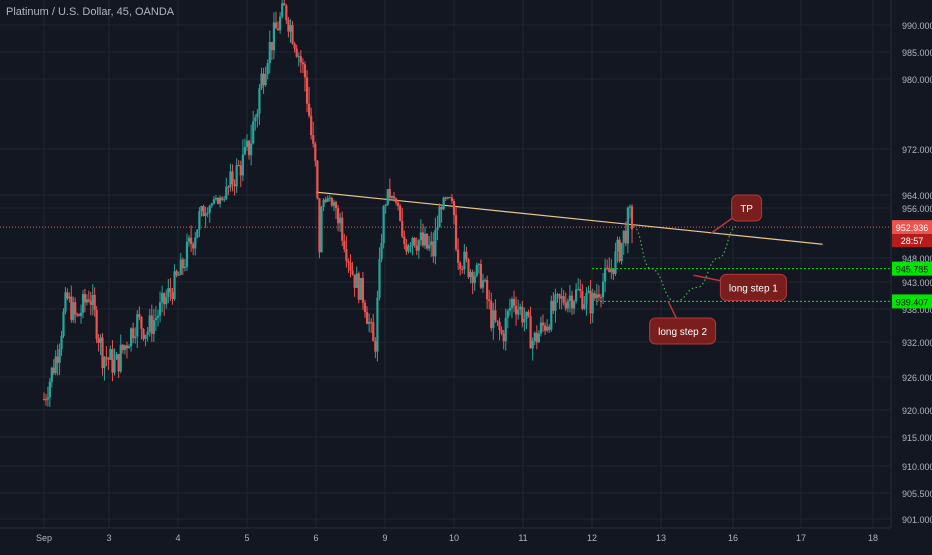 The image size is (932, 555). I want to click on horizontal-levels, so click(445, 264).